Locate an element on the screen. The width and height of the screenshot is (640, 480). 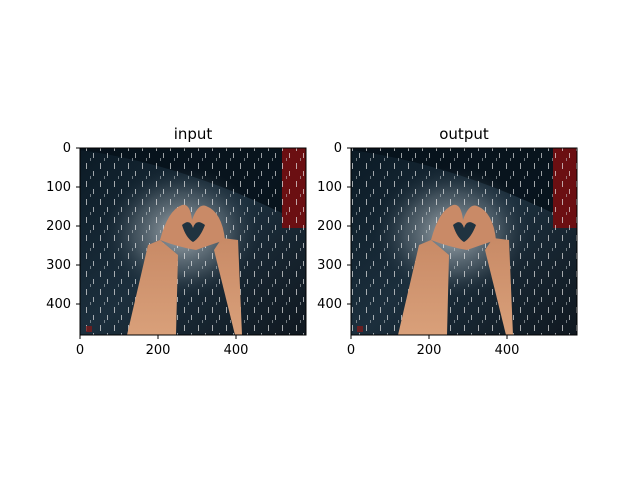
input-tick-marks is located at coordinates (156, 243).